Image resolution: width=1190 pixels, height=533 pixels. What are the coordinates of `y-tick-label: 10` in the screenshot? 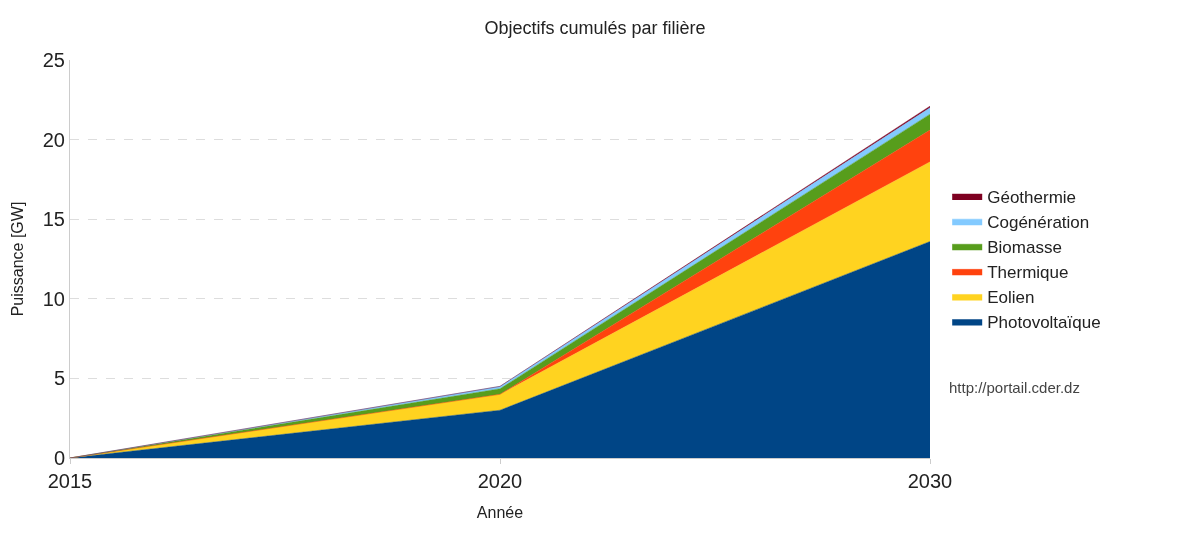 It's located at (53, 298).